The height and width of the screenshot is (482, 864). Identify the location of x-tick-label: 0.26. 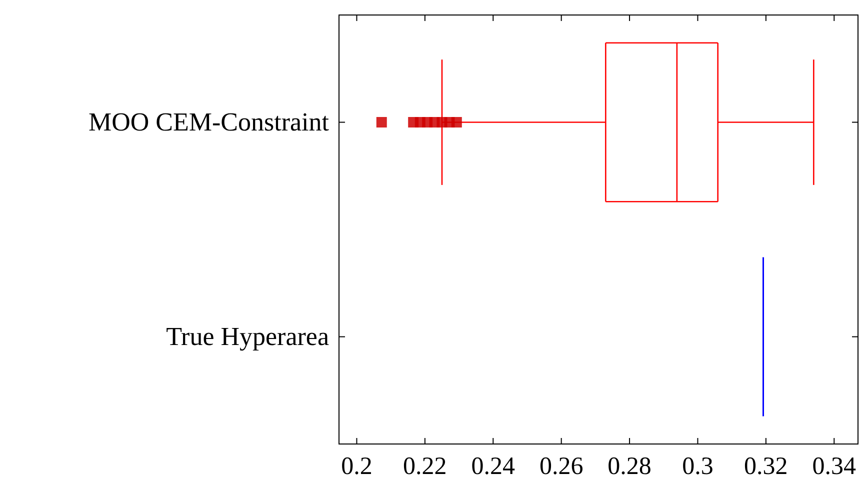
(561, 466).